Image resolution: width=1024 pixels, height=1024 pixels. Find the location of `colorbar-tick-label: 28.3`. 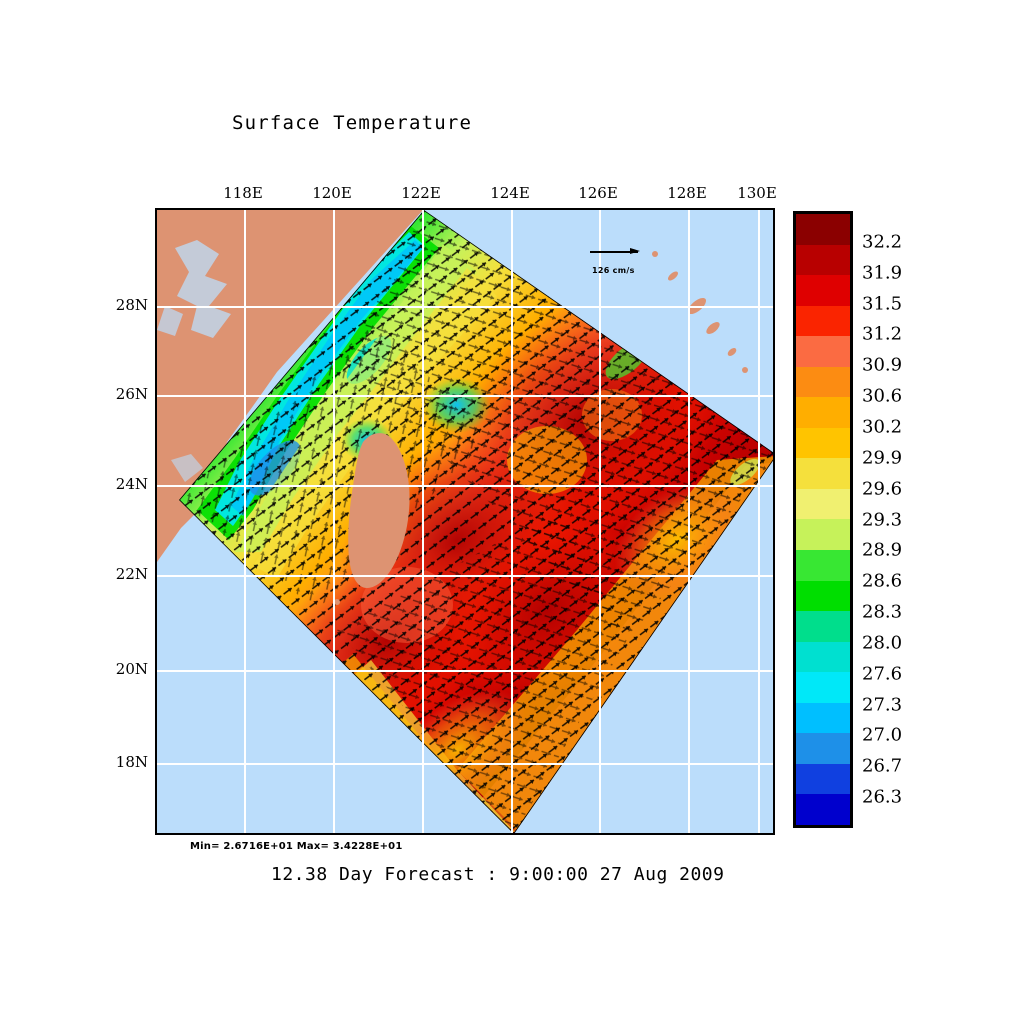

colorbar-tick-label: 28.3 is located at coordinates (882, 612).